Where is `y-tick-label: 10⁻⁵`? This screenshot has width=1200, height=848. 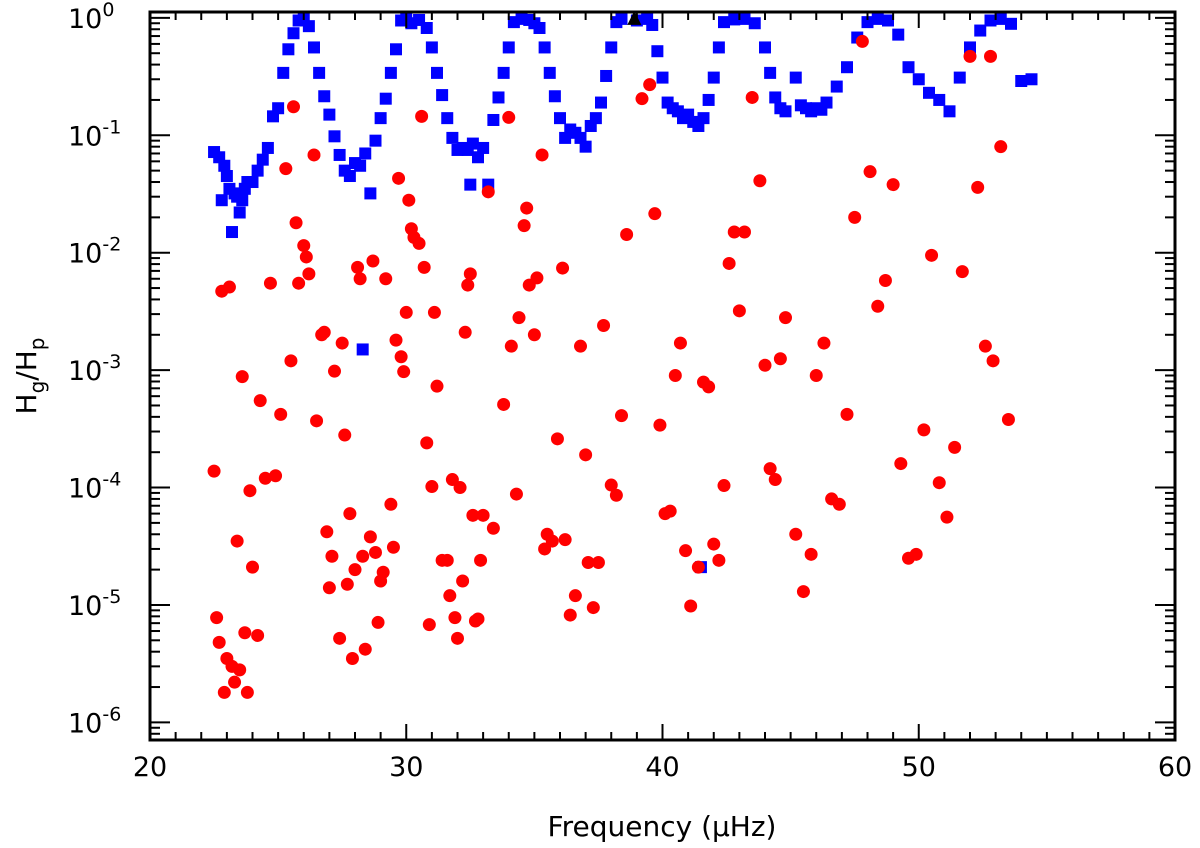
y-tick-label: 10⁻⁵ is located at coordinates (94, 604).